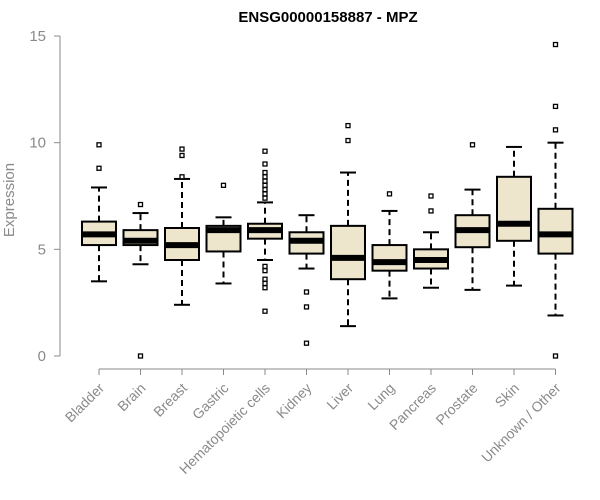  Describe the element at coordinates (507, 395) in the screenshot. I see `x-tick-label: Skin` at that location.